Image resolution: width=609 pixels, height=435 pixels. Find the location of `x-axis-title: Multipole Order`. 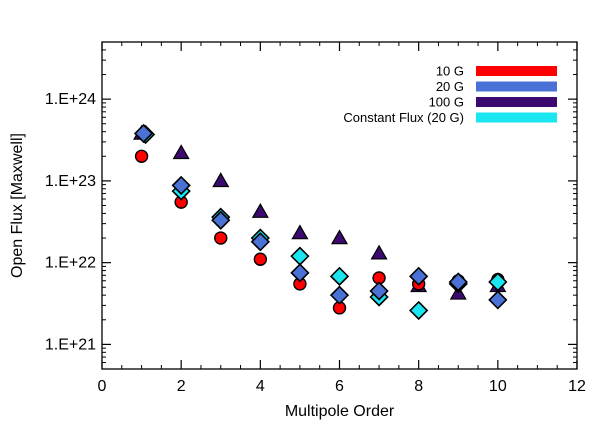

x-axis-title: Multipole Order is located at coordinates (340, 411).